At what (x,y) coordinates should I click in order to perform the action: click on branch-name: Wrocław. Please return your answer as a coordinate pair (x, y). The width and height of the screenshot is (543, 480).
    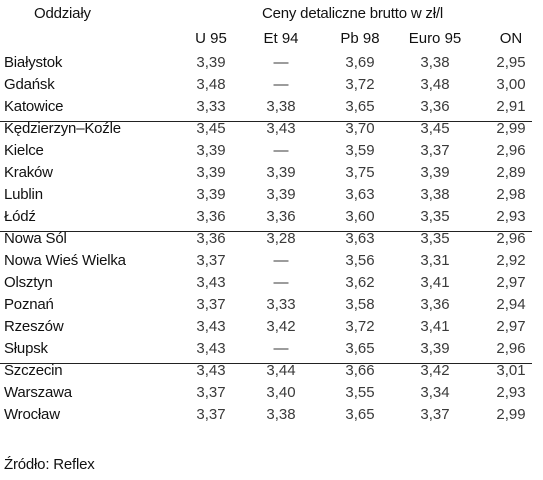
    Looking at the image, I should click on (32, 414).